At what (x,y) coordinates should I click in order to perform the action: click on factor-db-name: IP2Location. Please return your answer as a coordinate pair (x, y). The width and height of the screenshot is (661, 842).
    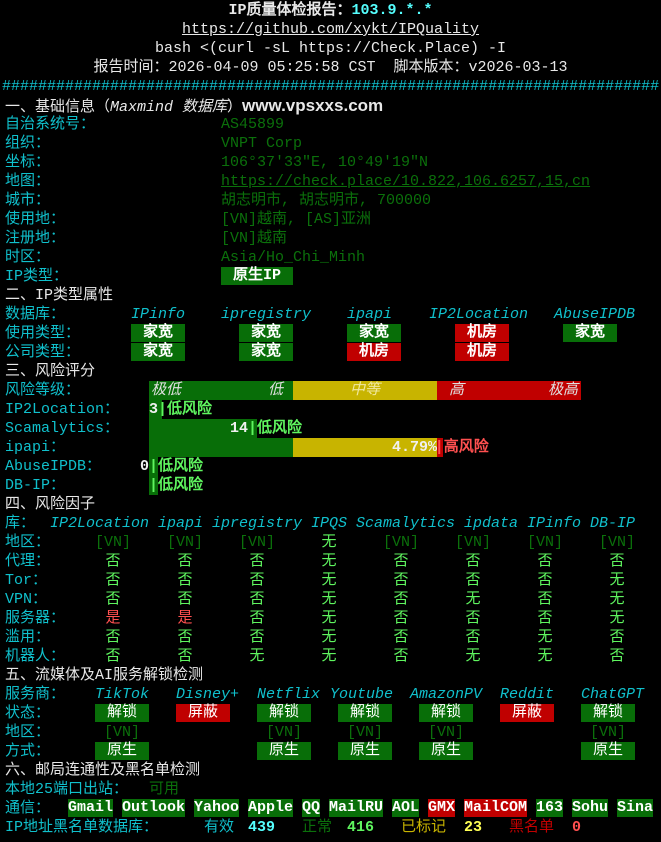
    Looking at the image, I should click on (100, 523).